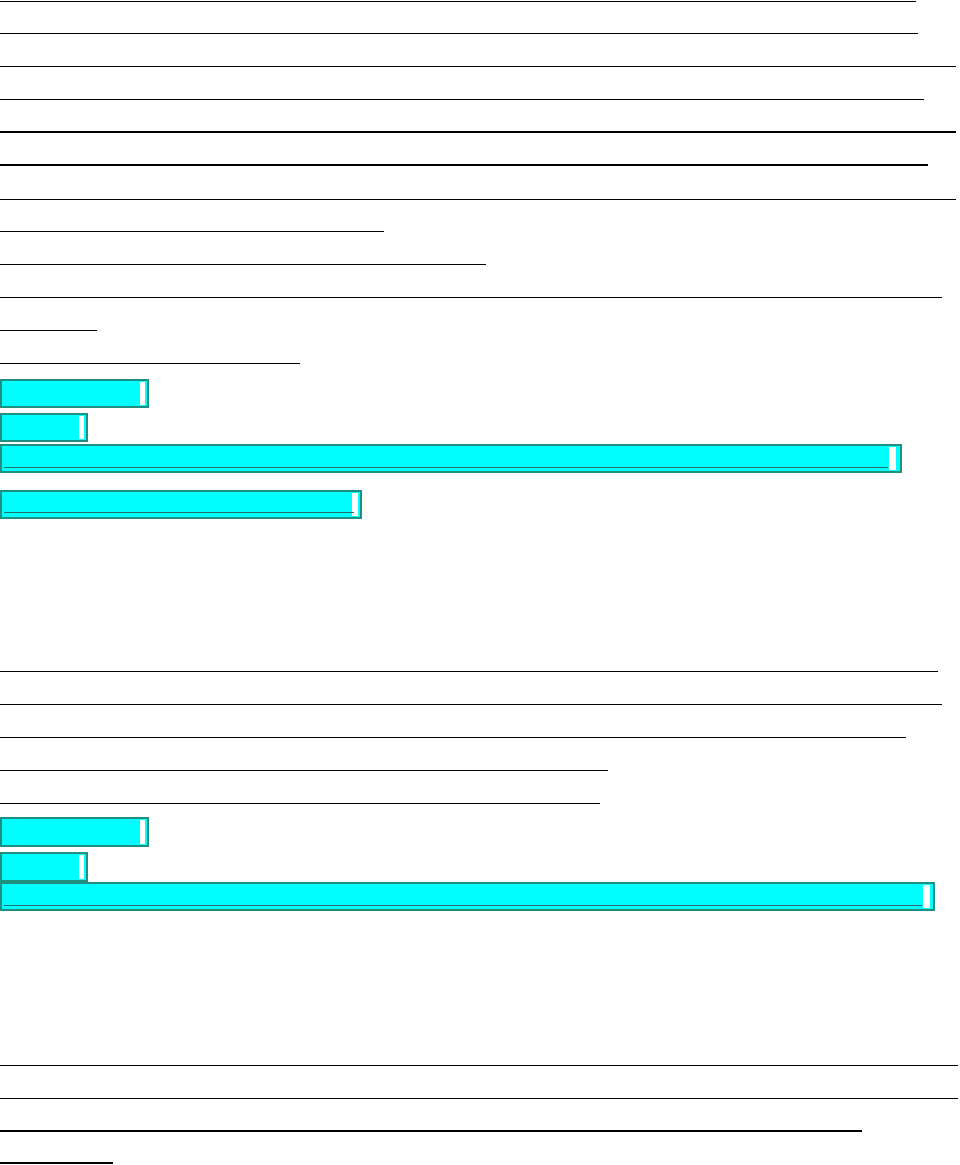  Describe the element at coordinates (479, 1114) in the screenshot. I see `section-three` at that location.